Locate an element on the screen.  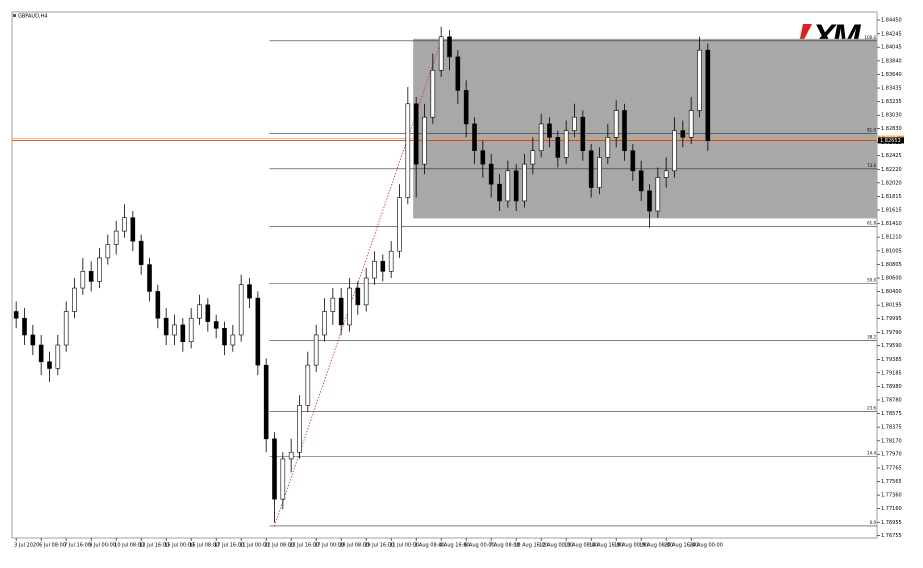
bid-line-label: 1.82653 is located at coordinates (890, 141).